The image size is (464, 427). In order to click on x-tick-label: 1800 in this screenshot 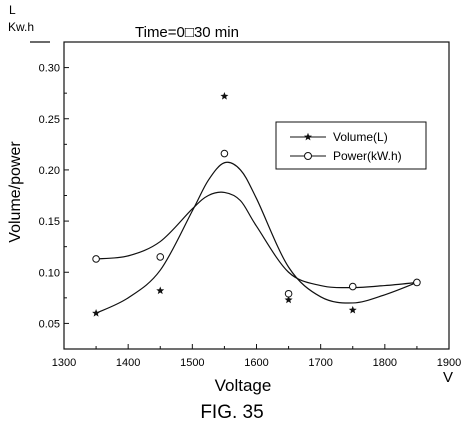, I will do `click(385, 363)`.